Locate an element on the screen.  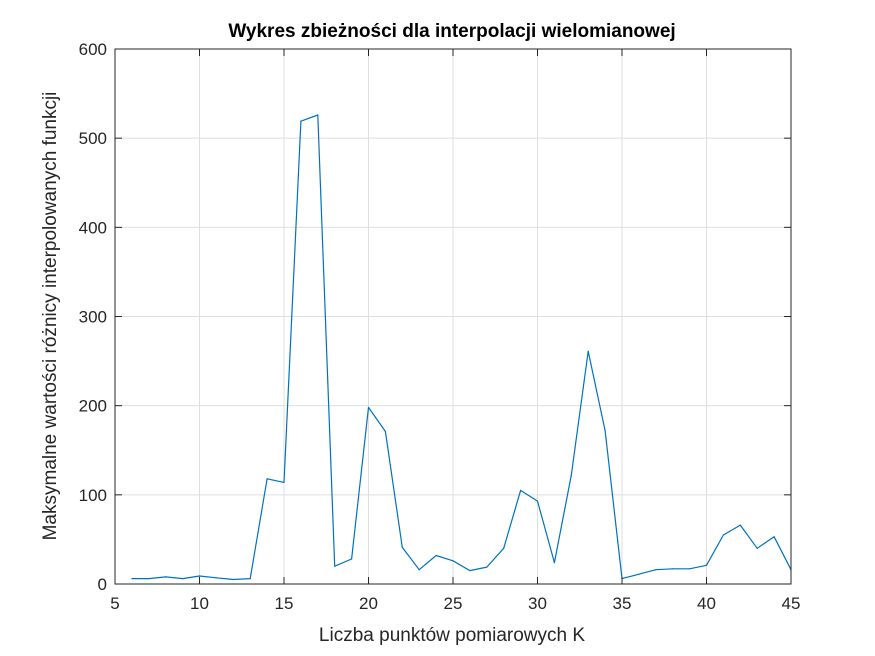
x-tick-label: 10 is located at coordinates (199, 603).